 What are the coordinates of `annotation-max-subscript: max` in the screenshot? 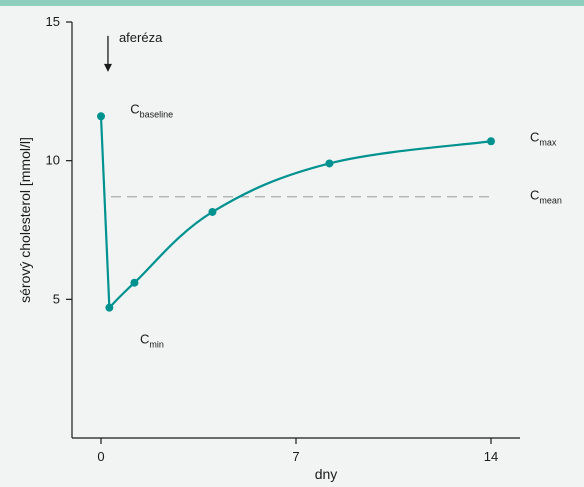 It's located at (548, 142).